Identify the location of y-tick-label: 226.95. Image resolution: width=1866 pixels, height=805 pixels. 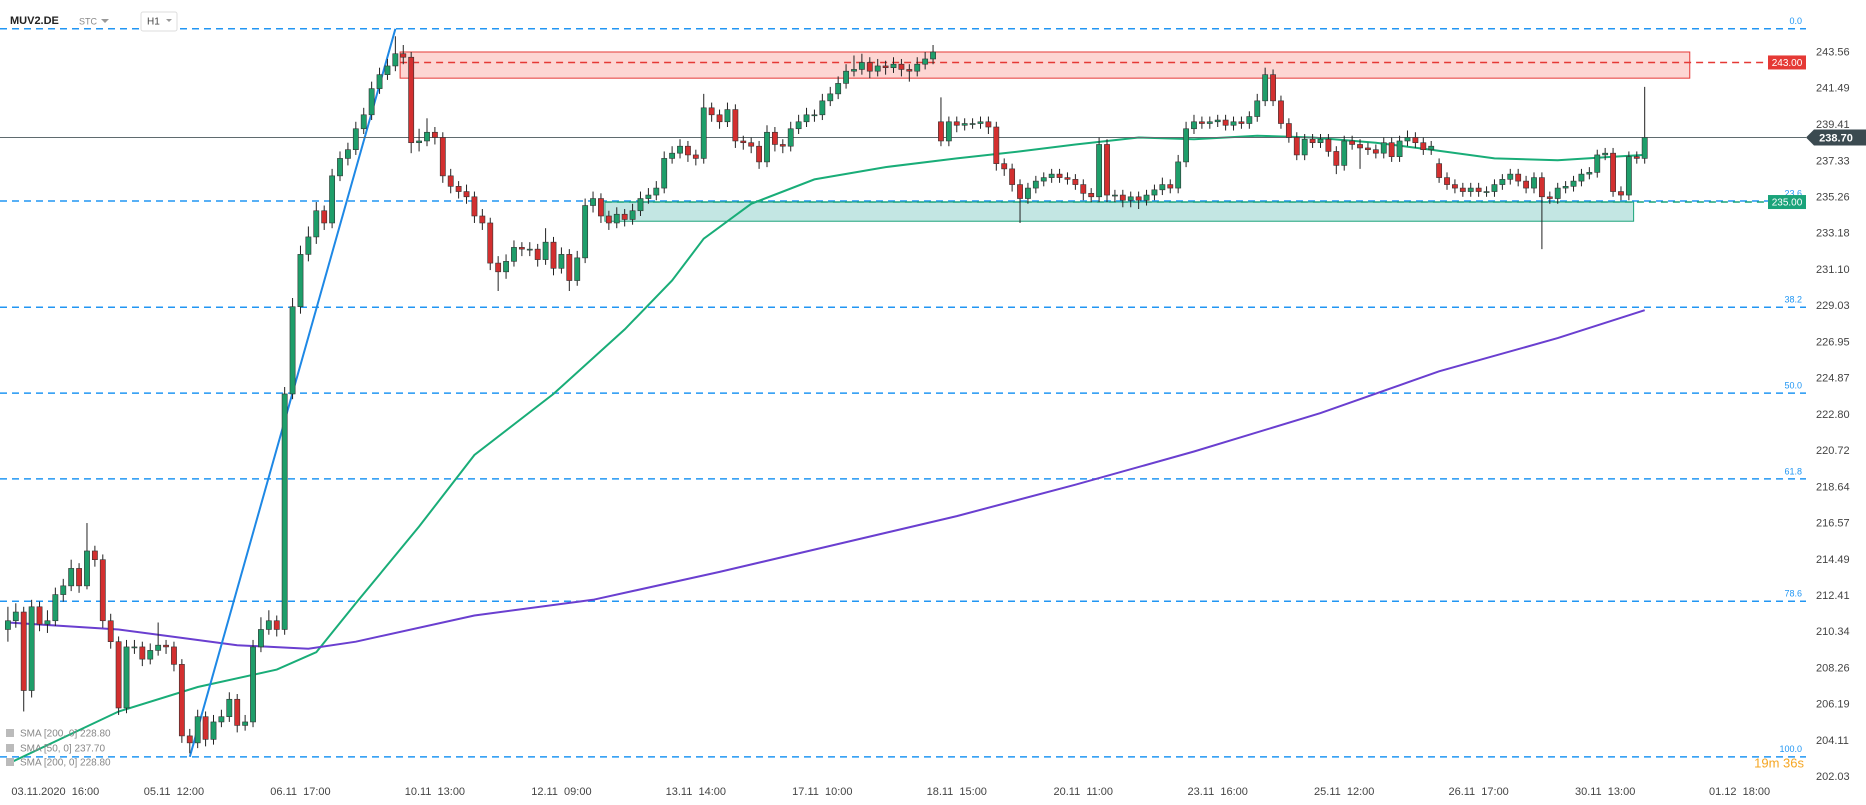
(1833, 342).